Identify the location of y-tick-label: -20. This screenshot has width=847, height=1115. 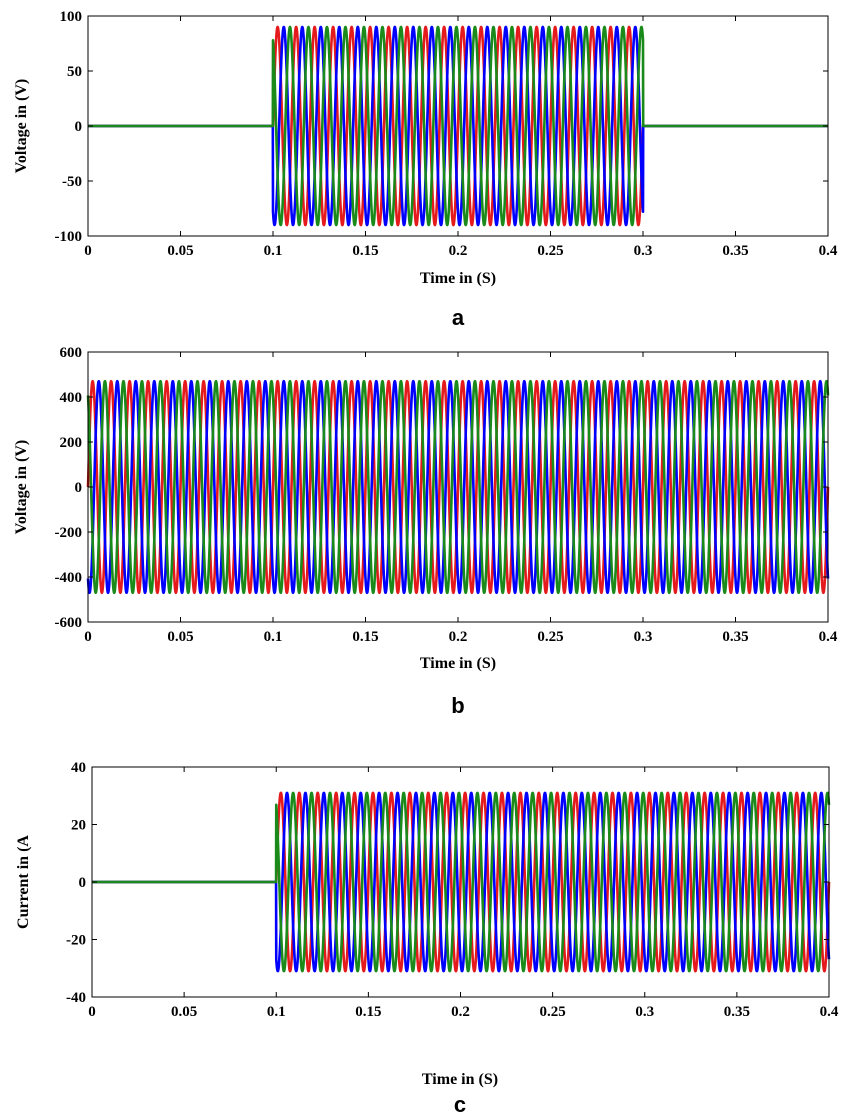
(76, 941).